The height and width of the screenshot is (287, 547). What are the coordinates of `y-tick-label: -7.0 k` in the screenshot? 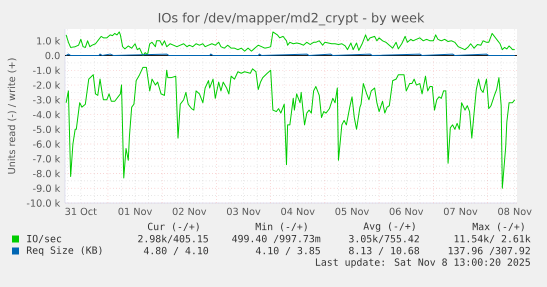 It's located at (46, 159).